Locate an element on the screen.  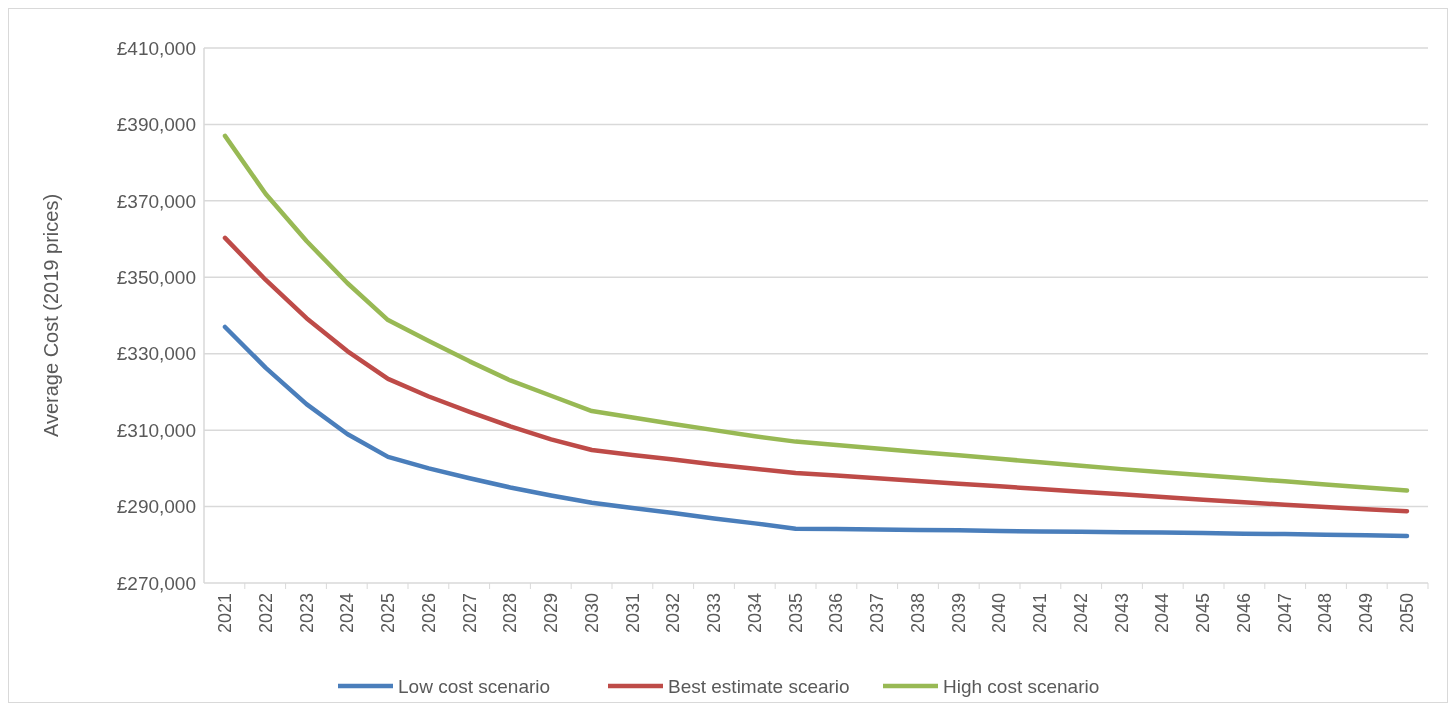
x-tick-label: 2034 is located at coordinates (754, 613).